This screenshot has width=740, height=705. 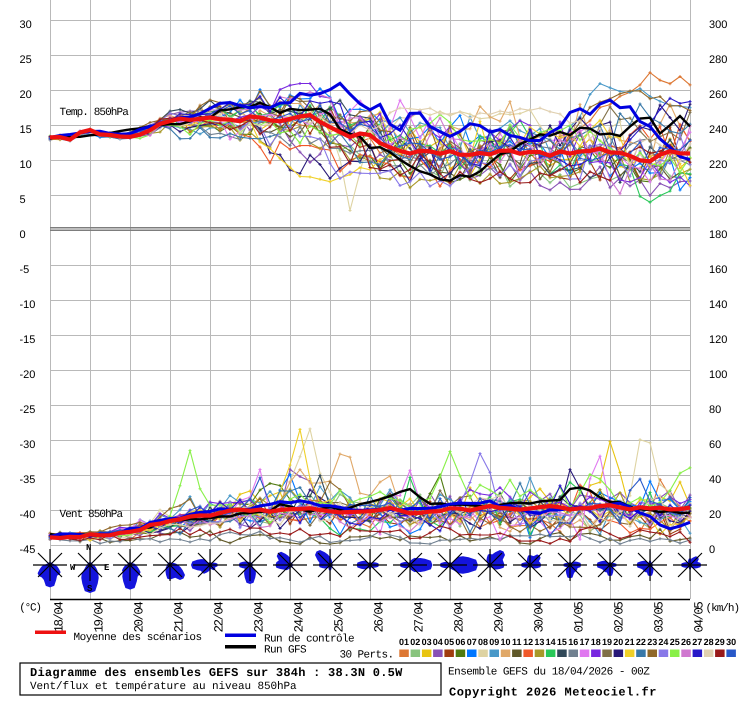 I want to click on svg-text: Vent 850hPa, so click(x=92, y=515).